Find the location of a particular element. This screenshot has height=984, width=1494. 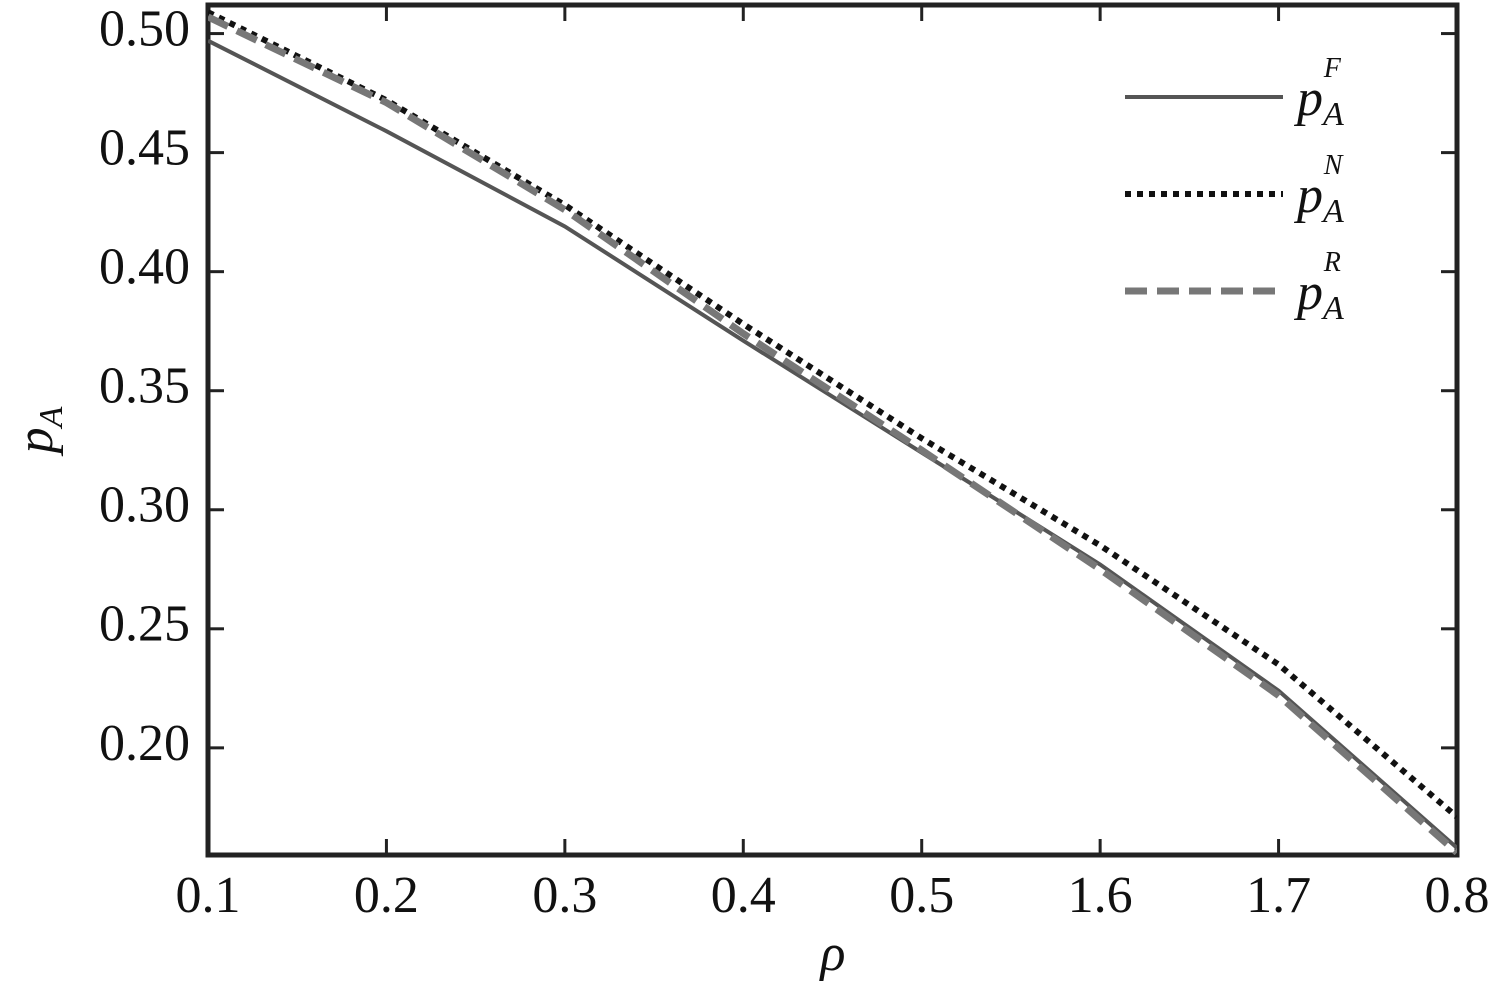

y-tick-label: 0.50 is located at coordinates (144, 29).